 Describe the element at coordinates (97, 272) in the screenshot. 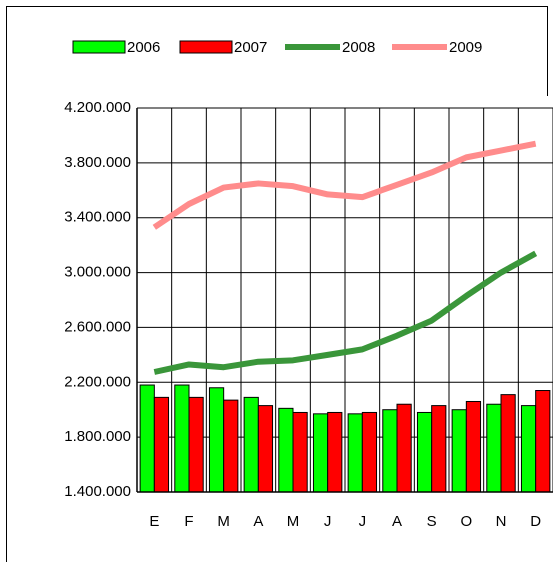

I see `y-tick-label: 3.000.000` at that location.